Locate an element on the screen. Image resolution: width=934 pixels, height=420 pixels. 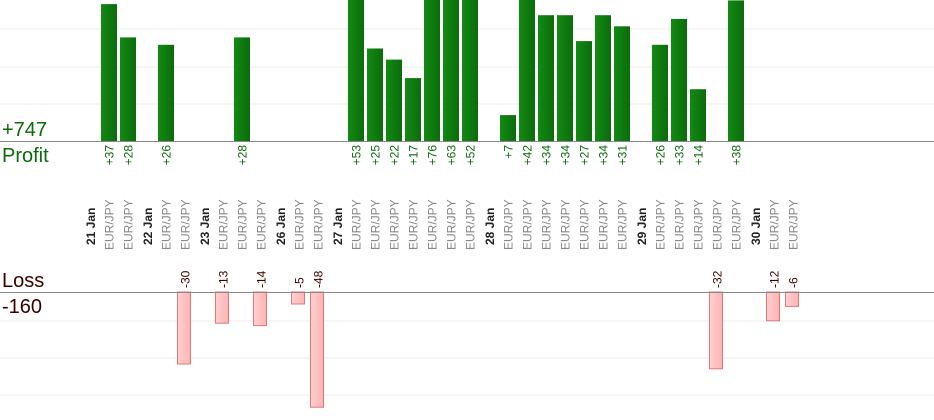
loss-value-label: -32 is located at coordinates (718, 279).